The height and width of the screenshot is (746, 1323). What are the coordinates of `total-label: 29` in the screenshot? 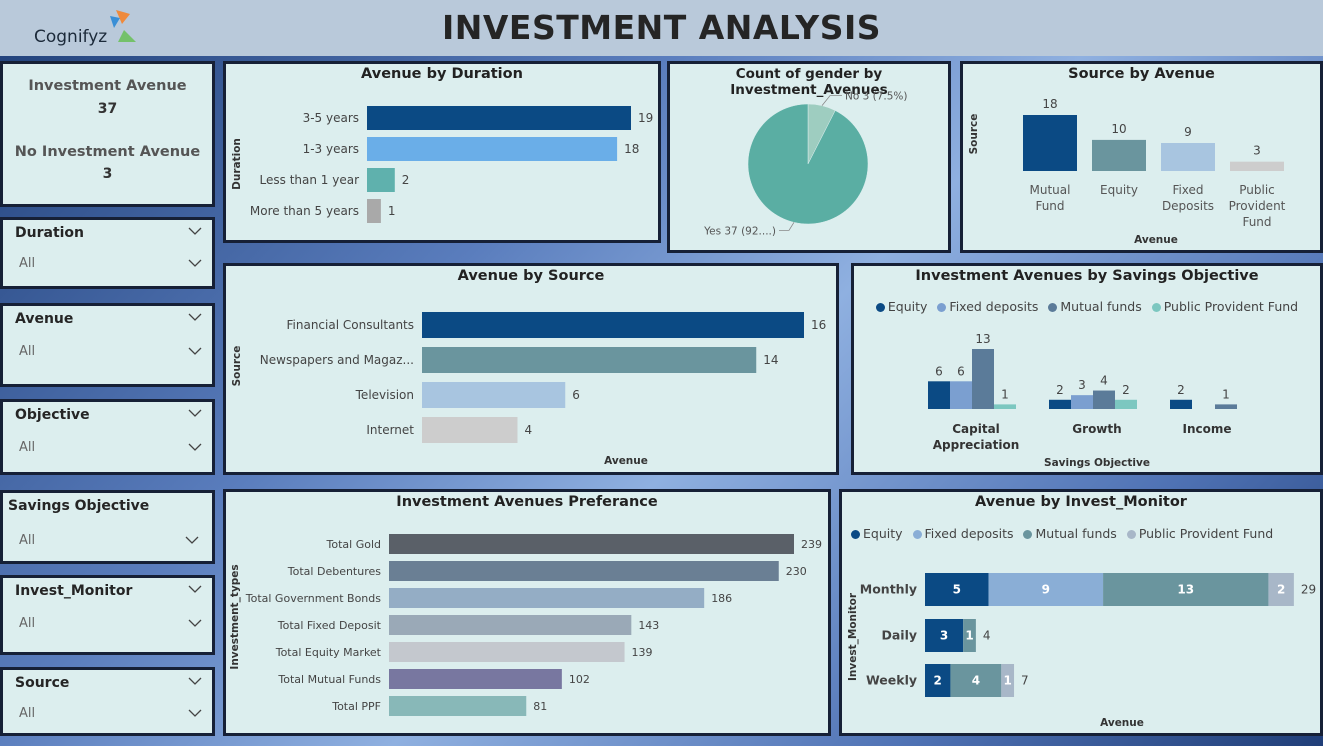 It's located at (1308, 590).